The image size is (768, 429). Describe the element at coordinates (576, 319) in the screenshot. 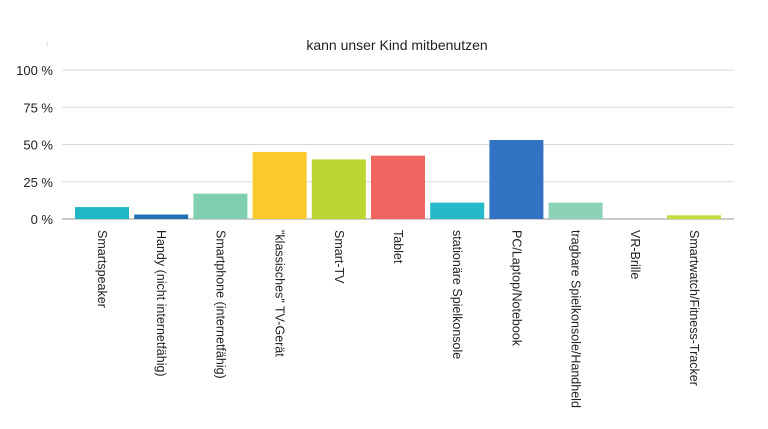

I see `x-tick-label: tragbare Spielkonsole/Handheld` at that location.